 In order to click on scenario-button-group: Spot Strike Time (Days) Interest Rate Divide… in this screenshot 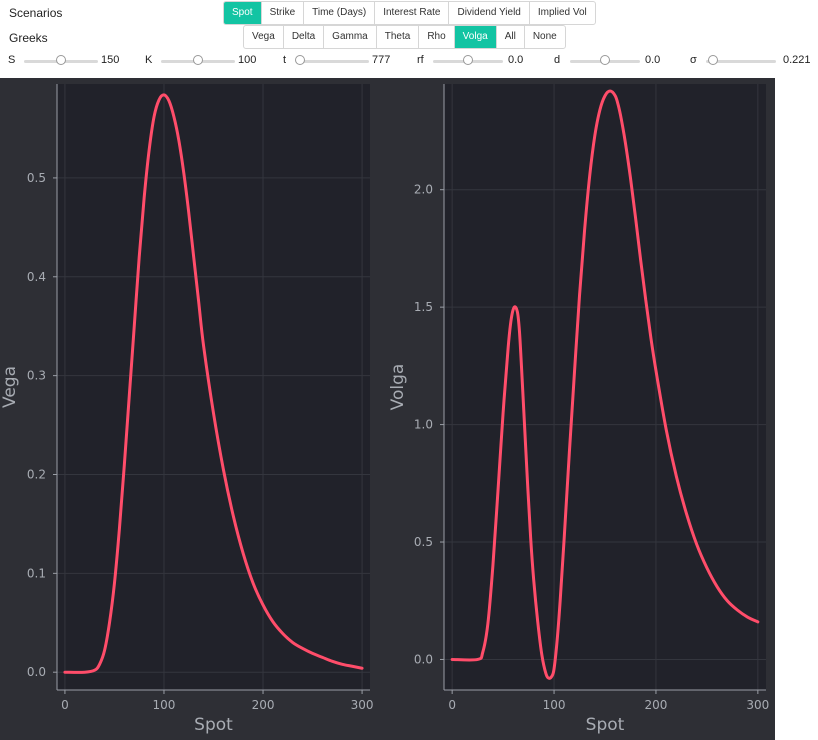, I will do `click(409, 13)`.